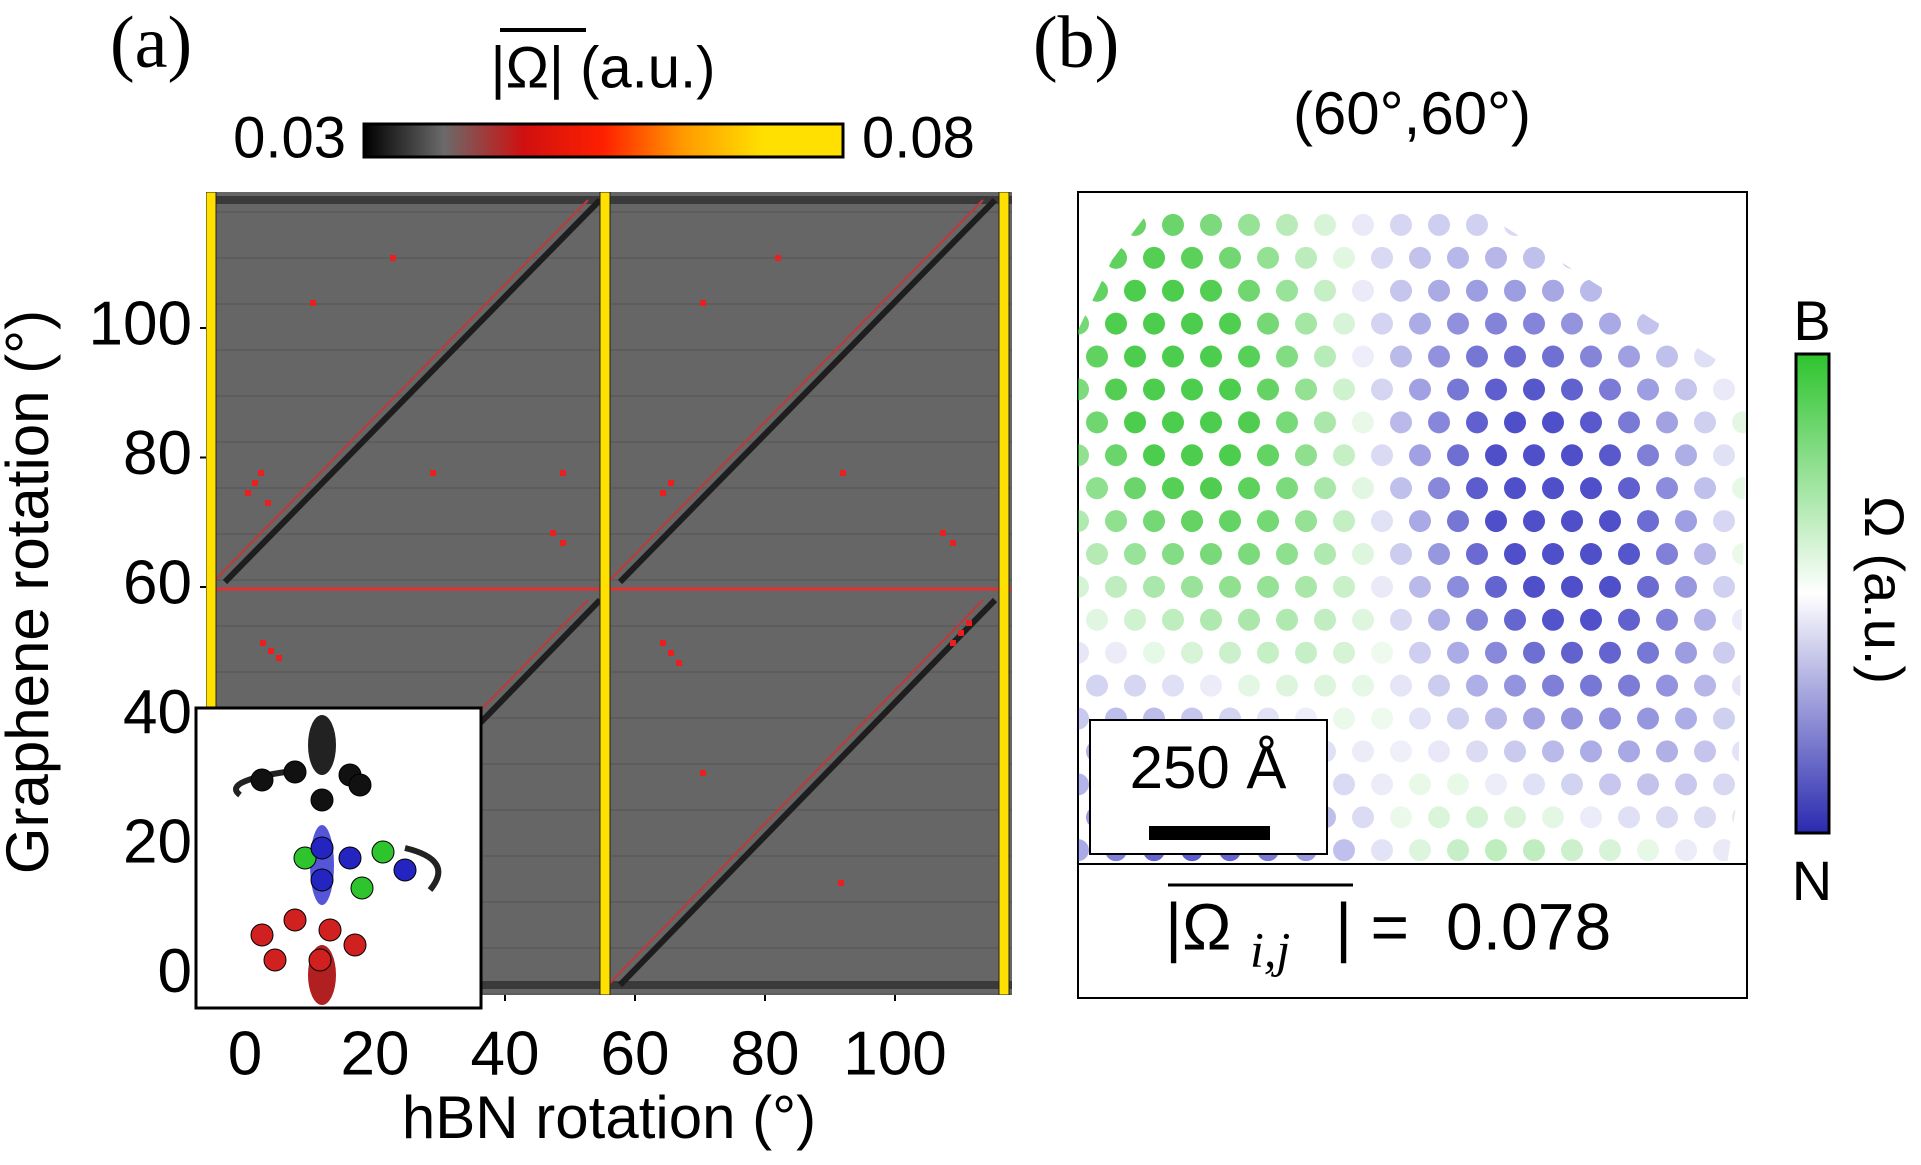 The image size is (1921, 1165). Describe the element at coordinates (157, 453) in the screenshot. I see `y-tick-label: 80` at that location.